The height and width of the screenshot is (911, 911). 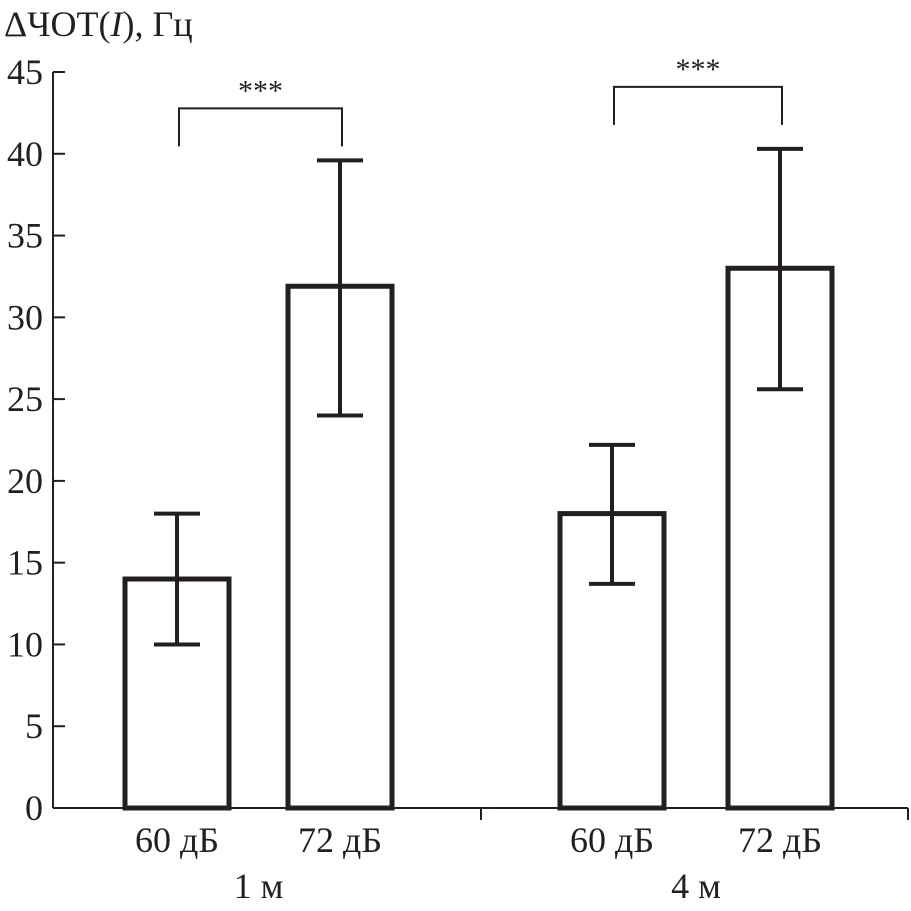 What do you see at coordinates (25, 236) in the screenshot?
I see `y-tick-label: 35` at bounding box center [25, 236].